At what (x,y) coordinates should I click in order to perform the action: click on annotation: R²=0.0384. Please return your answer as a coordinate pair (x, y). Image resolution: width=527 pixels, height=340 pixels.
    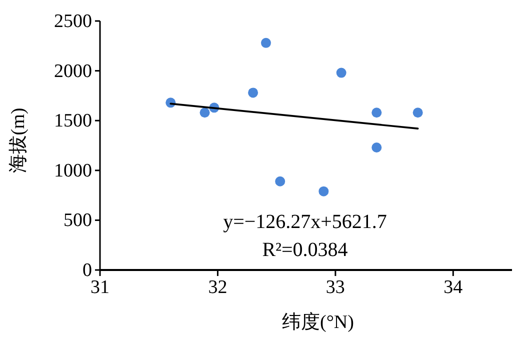
    Looking at the image, I should click on (305, 250).